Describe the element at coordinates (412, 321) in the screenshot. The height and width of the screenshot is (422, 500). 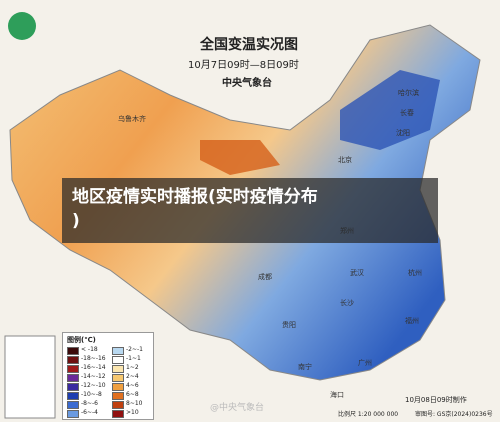
I see `city: 福州` at that location.